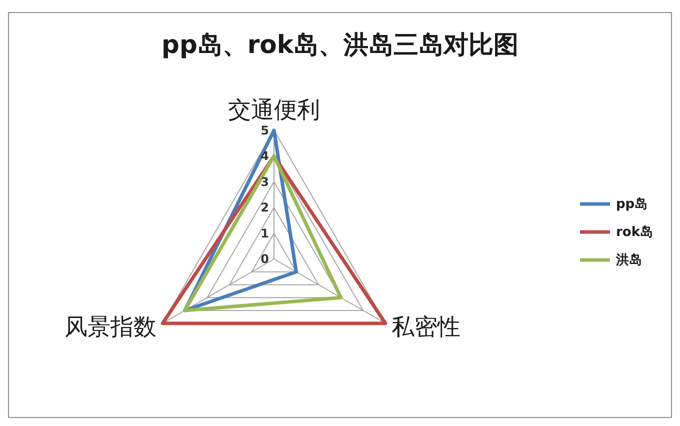 The height and width of the screenshot is (426, 680). What do you see at coordinates (425, 327) in the screenshot?
I see `spoke-label: 私密性` at bounding box center [425, 327].